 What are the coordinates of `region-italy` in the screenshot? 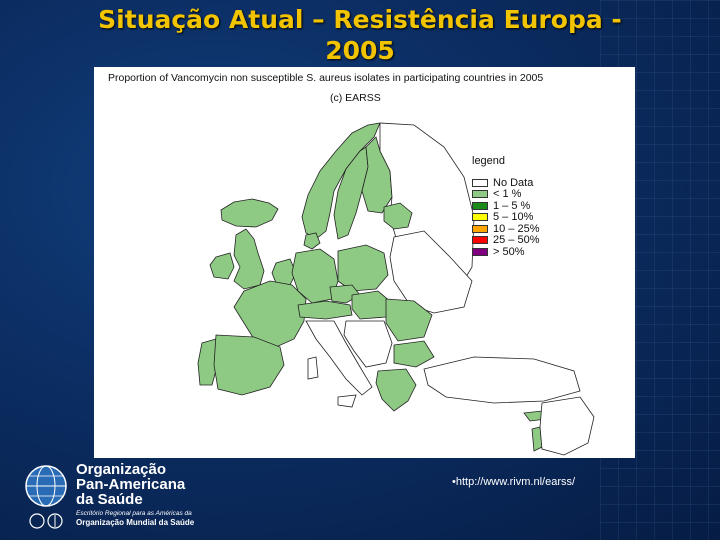 It's located at (339, 358).